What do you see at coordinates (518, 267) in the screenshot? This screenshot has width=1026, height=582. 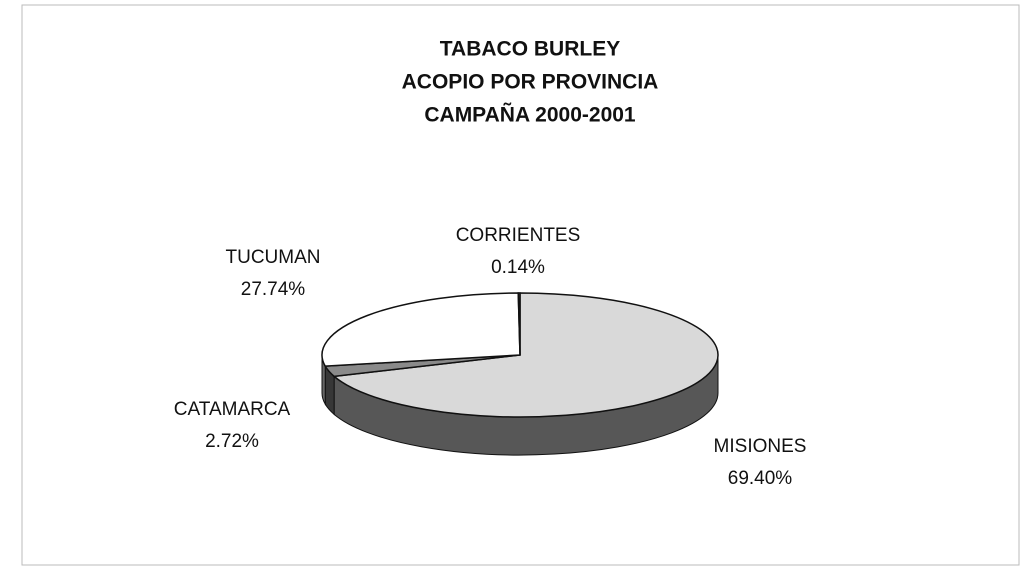 I see `value-label: 0.14%` at bounding box center [518, 267].